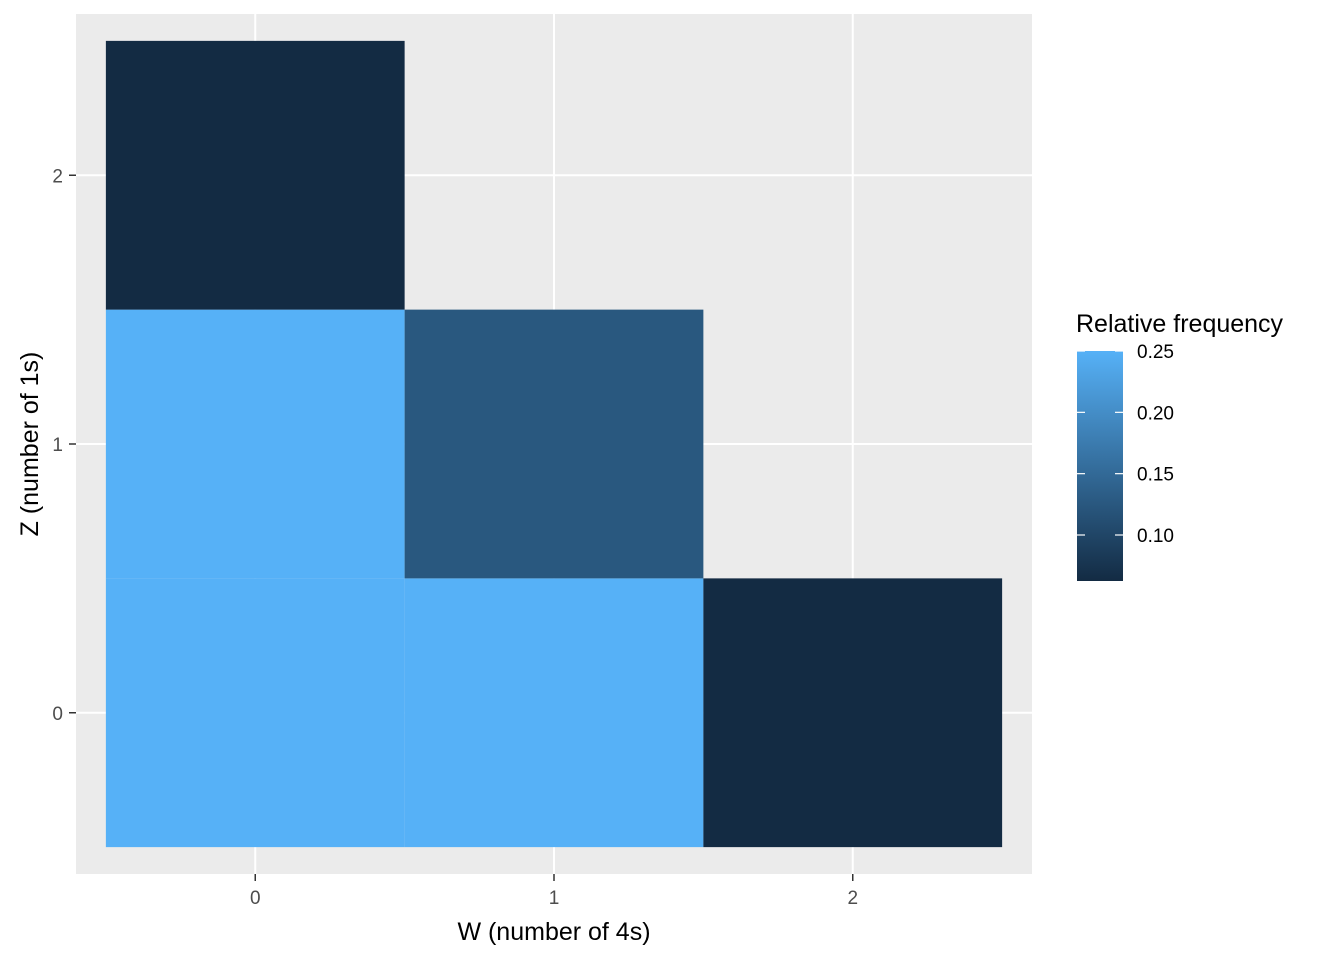 The image size is (1344, 960). I want to click on legend-colorbar, so click(1100, 466).